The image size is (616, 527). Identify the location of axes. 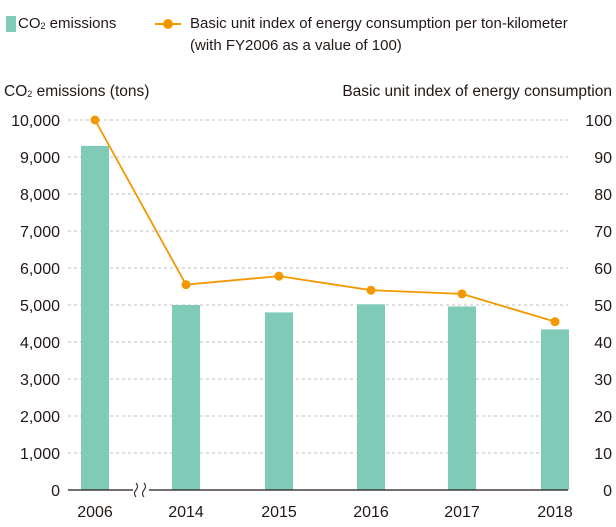
(318, 490).